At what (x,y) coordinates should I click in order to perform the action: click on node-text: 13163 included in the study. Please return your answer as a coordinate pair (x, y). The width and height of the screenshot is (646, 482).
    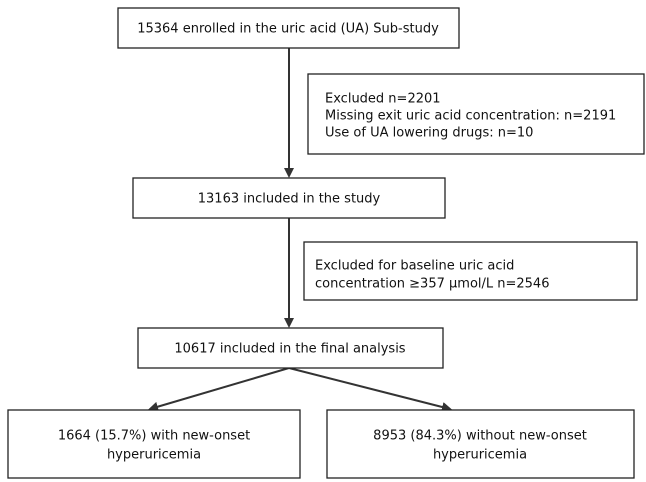
    Looking at the image, I should click on (289, 199).